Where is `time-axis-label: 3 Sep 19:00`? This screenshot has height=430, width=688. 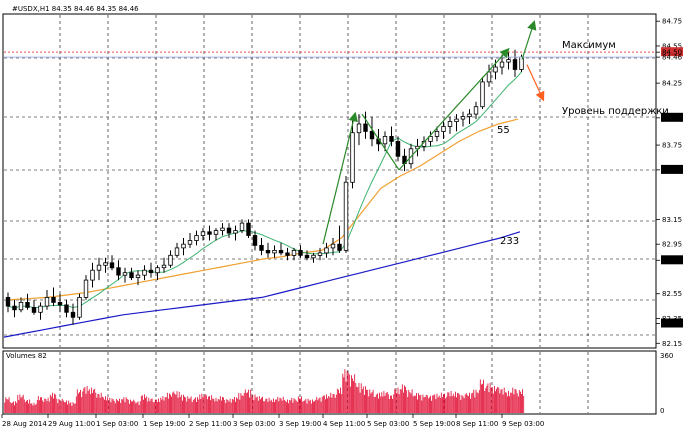
time-axis-label: 3 Sep 19:00 is located at coordinates (300, 424).